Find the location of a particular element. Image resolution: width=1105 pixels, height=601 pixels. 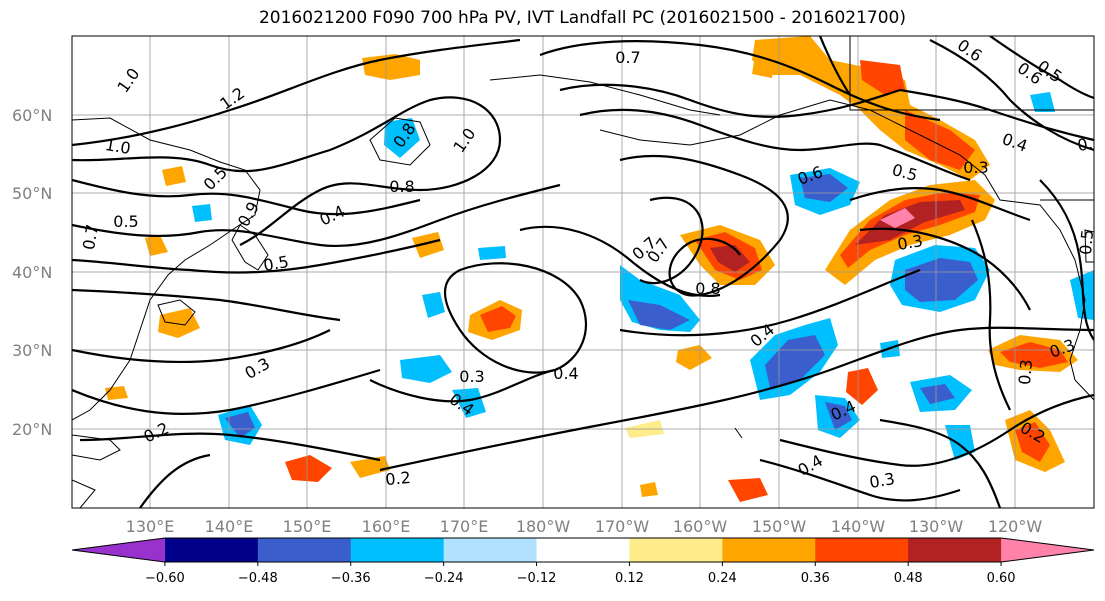

colorbar-tick-label: −0.48 is located at coordinates (258, 578).